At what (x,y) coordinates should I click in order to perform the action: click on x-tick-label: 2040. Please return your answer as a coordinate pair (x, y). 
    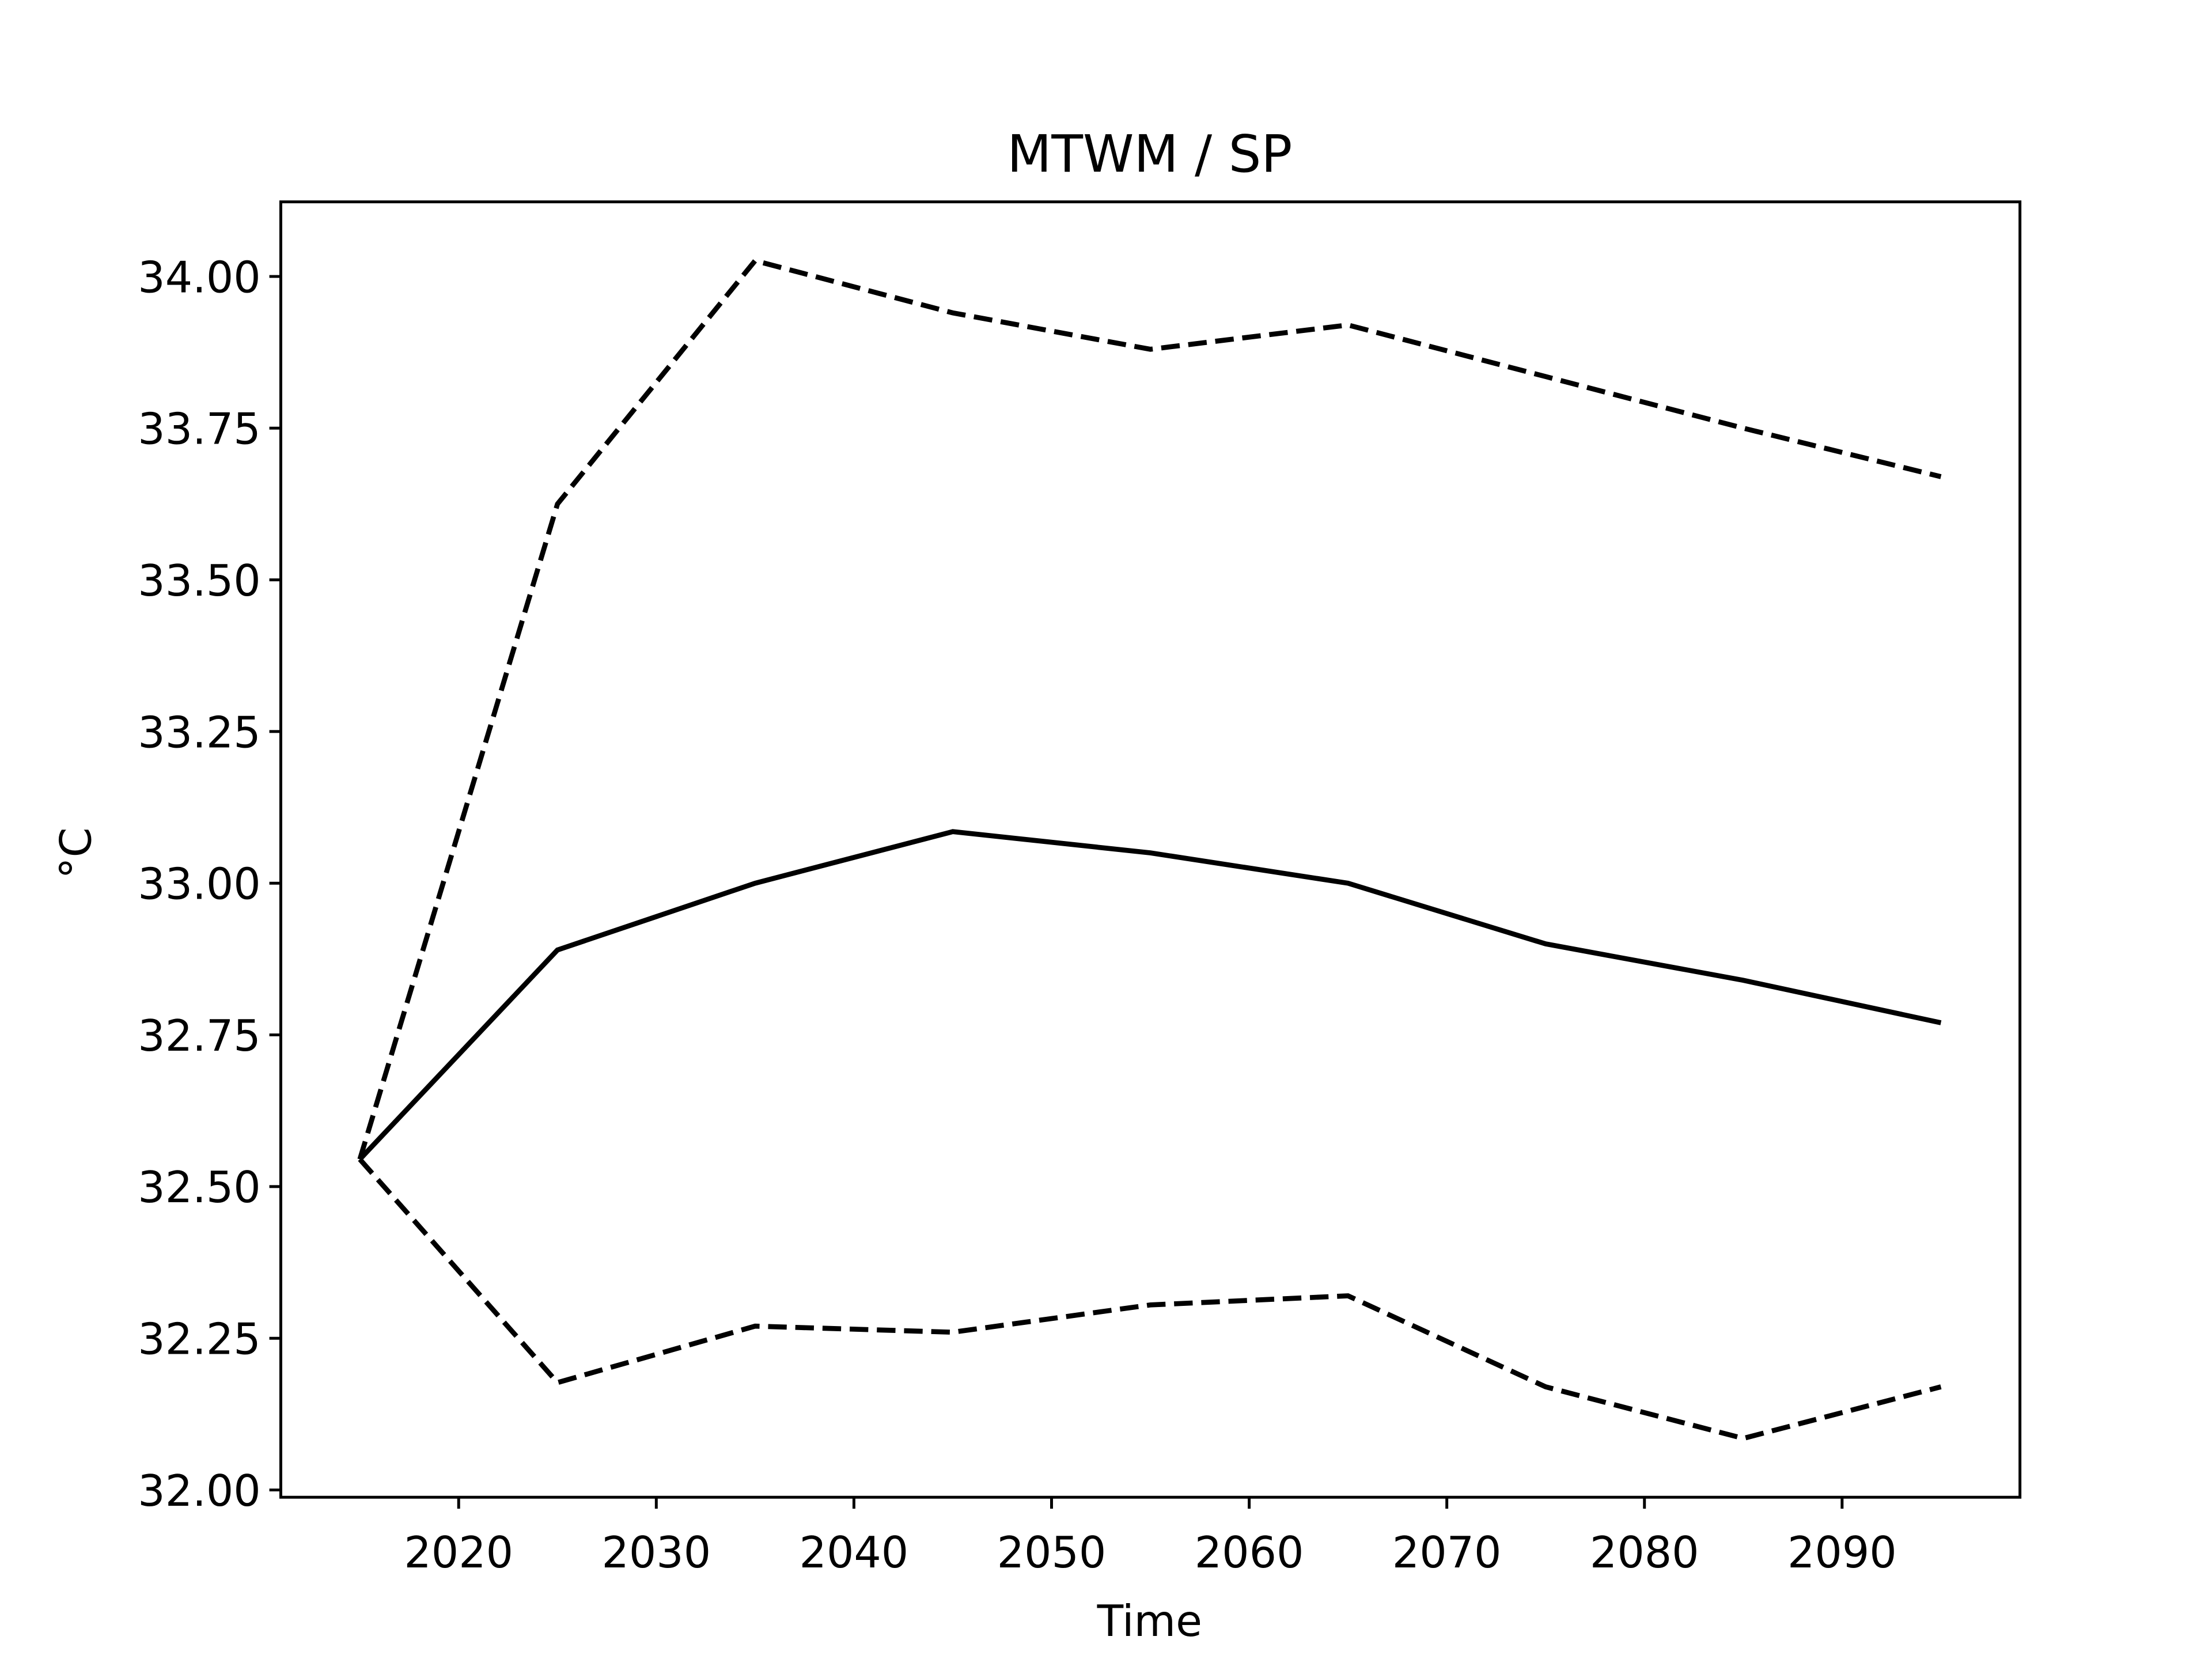
    Looking at the image, I should click on (854, 1553).